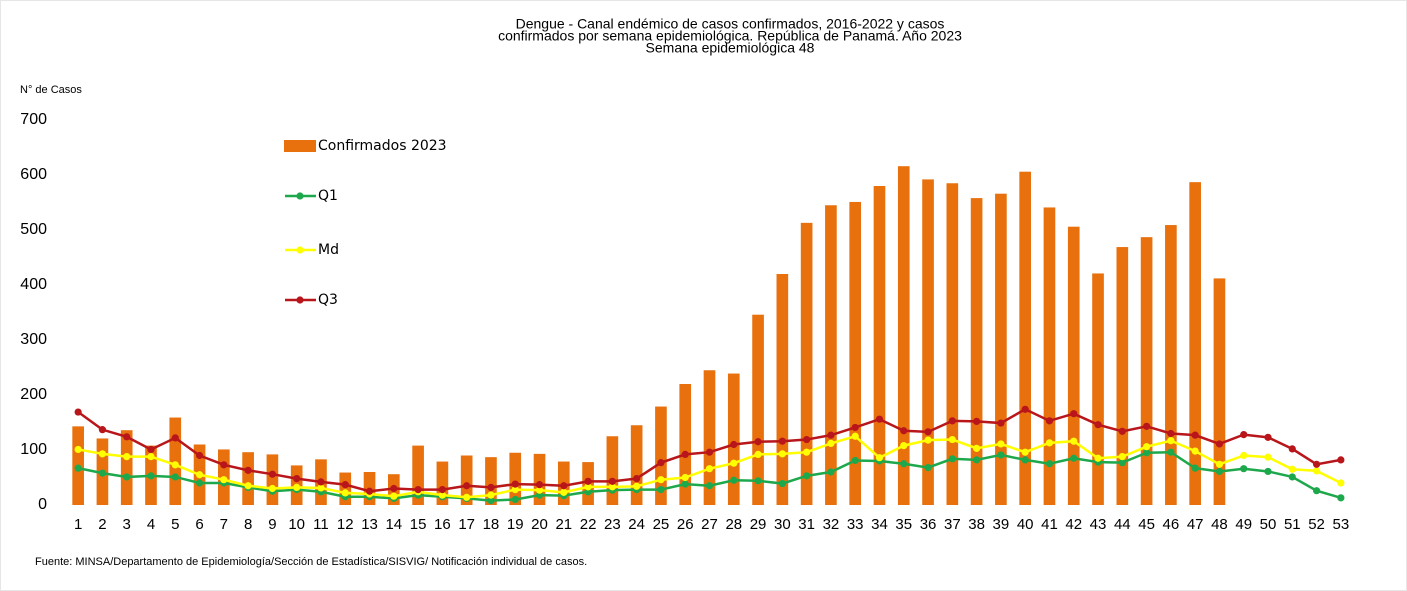 The height and width of the screenshot is (591, 1407). Describe the element at coordinates (758, 524) in the screenshot. I see `x-tick-label: 29` at that location.